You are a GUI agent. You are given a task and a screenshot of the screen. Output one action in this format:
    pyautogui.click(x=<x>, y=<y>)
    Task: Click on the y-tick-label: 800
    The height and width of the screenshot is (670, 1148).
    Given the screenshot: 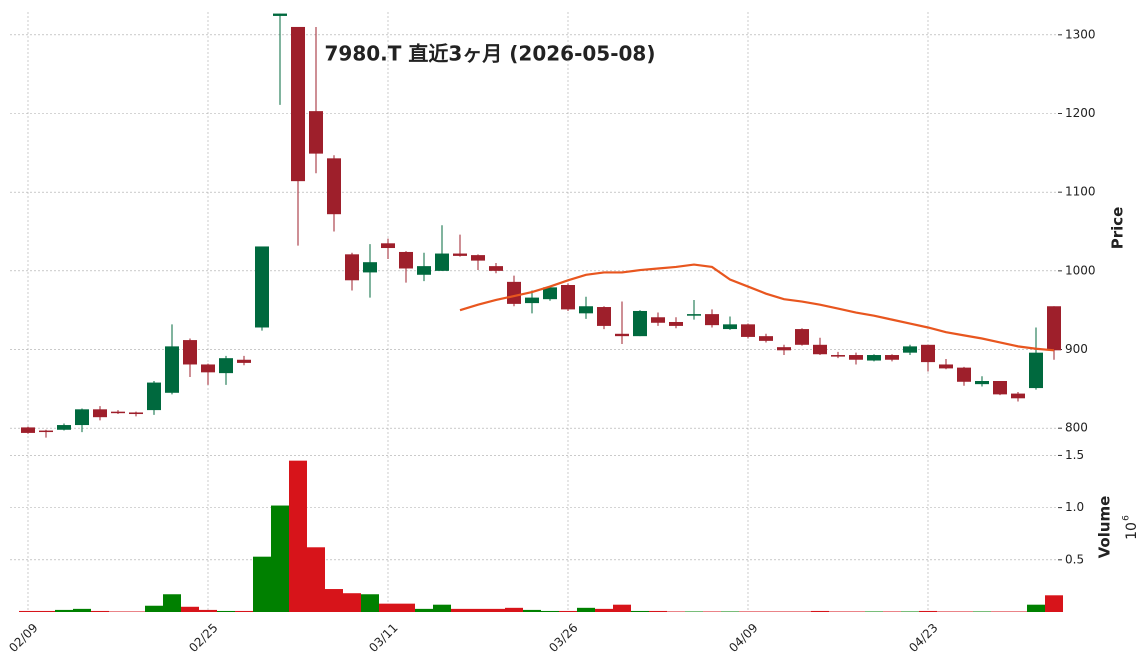 What is the action you would take?
    pyautogui.click(x=1076, y=428)
    